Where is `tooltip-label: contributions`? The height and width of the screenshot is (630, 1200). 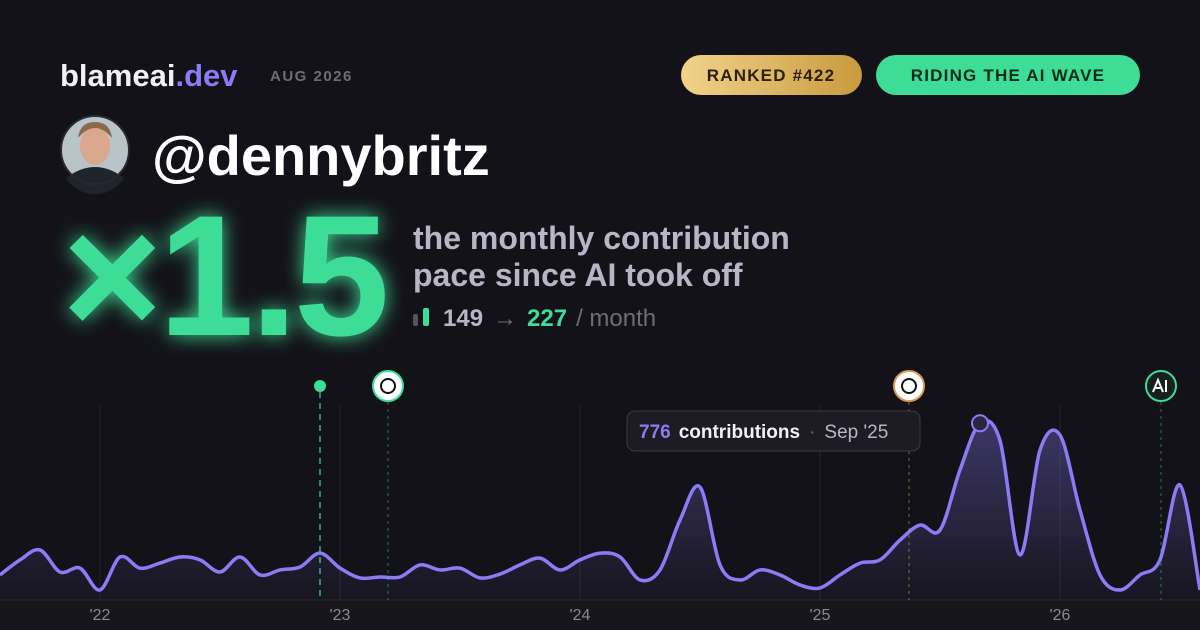 tooltip-label: contributions is located at coordinates (739, 432).